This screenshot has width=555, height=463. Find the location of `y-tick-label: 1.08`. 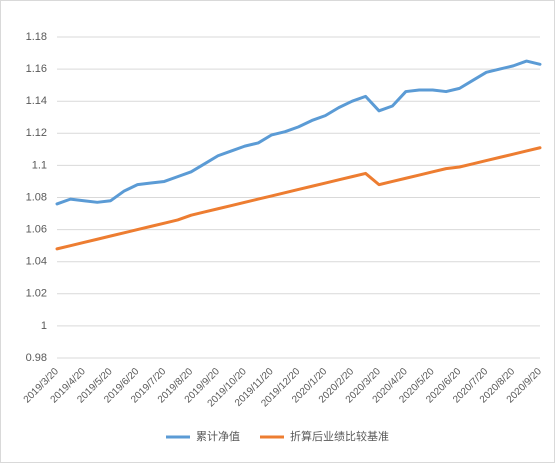

y-tick-label: 1.08 is located at coordinates (36, 197).